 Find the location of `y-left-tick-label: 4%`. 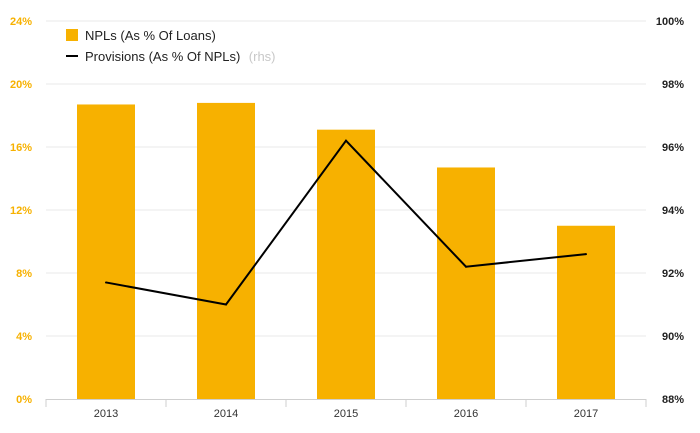

y-left-tick-label: 4% is located at coordinates (24, 337).